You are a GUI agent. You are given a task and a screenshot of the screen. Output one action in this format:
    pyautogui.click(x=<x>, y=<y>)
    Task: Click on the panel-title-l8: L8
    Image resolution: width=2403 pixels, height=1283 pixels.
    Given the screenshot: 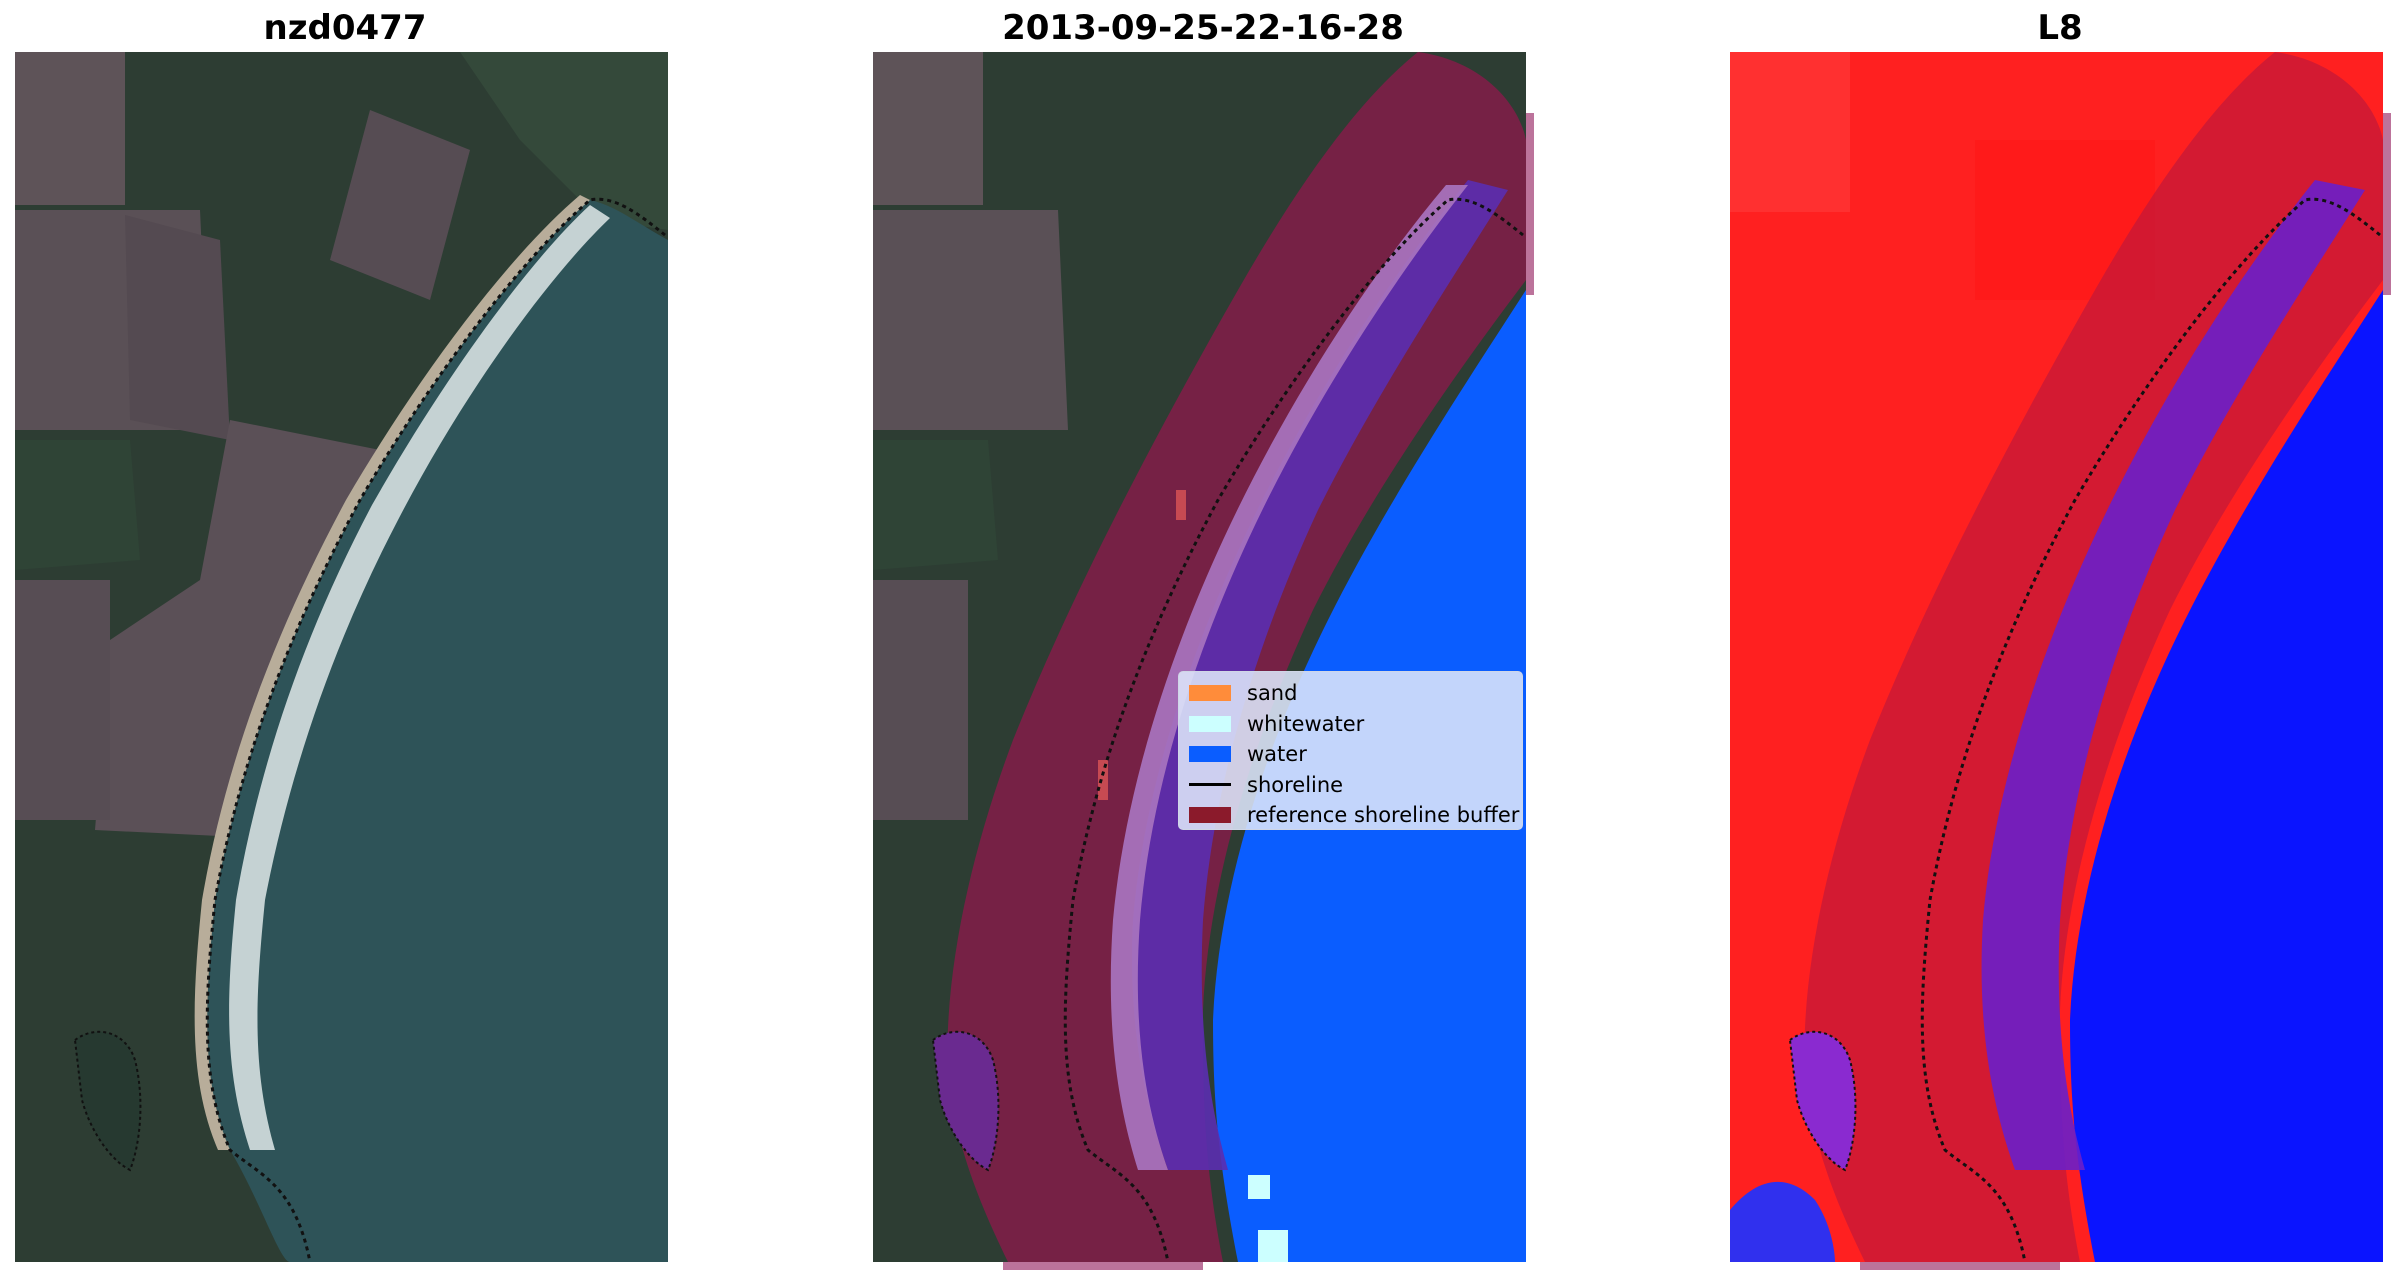 What is the action you would take?
    pyautogui.click(x=2060, y=28)
    